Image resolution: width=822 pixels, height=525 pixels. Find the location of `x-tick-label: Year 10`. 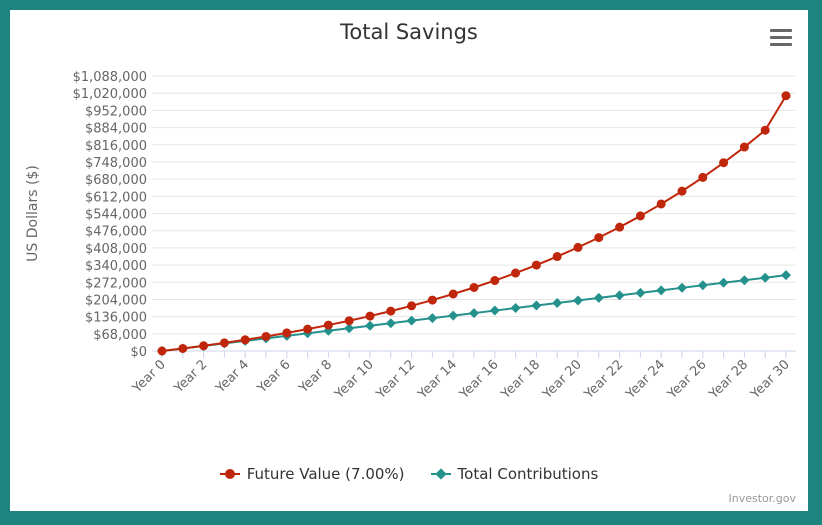

x-tick-label: Year 10 is located at coordinates (353, 379).